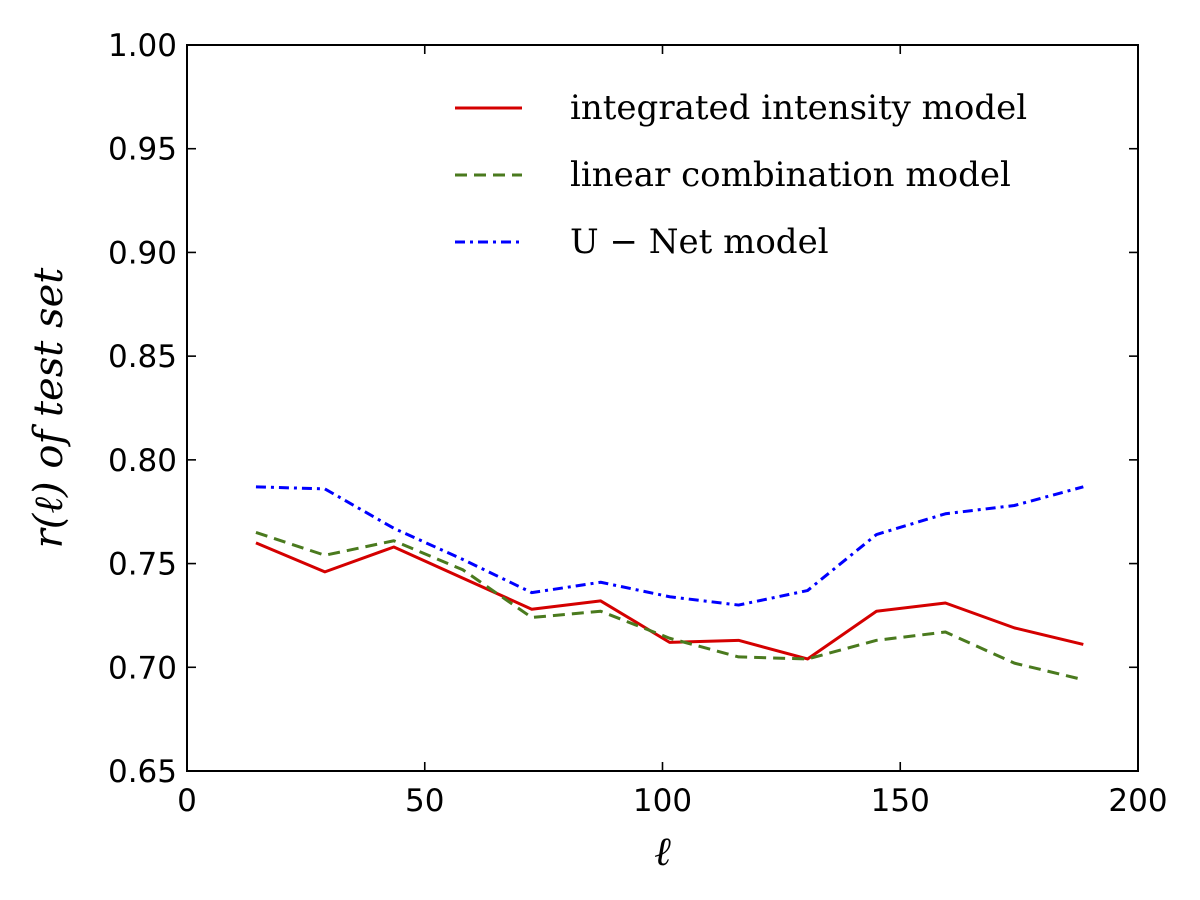 Image resolution: width=1200 pixels, height=900 pixels. What do you see at coordinates (1137, 801) in the screenshot?
I see `x-tick-label: 200` at bounding box center [1137, 801].